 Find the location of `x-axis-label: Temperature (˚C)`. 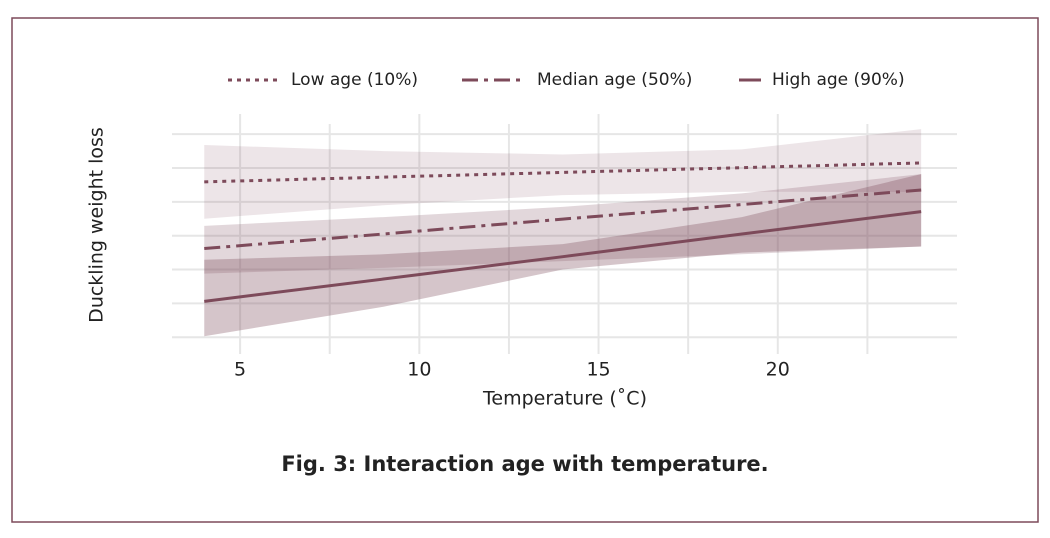

x-axis-label: Temperature (˚C) is located at coordinates (564, 399).